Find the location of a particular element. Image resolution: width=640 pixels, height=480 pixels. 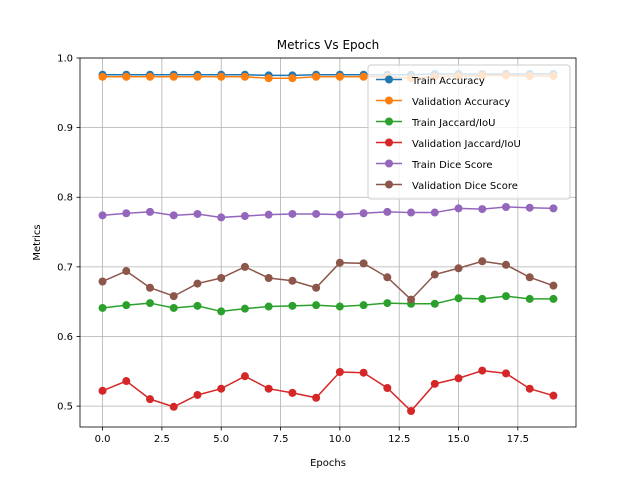

legend-item: Validation Accuracy is located at coordinates (443, 102).